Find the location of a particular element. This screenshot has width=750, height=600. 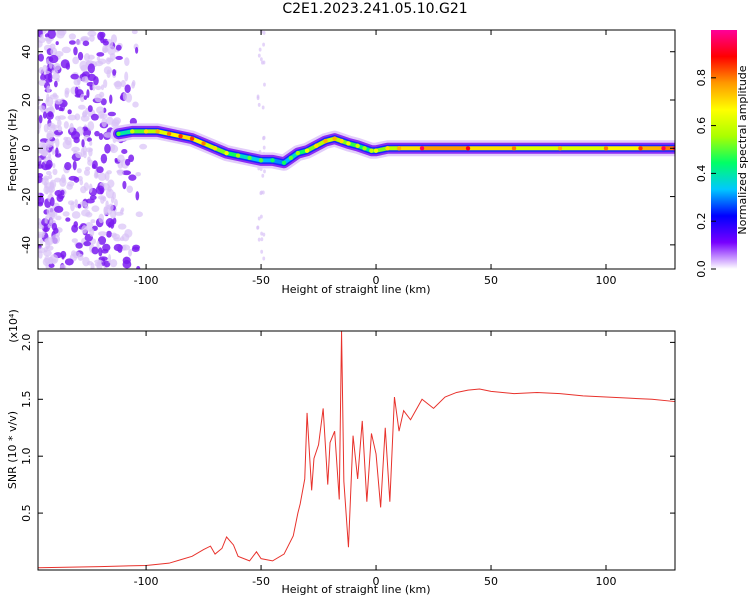

snr-y-tick-label: 1.0 is located at coordinates (26, 456).